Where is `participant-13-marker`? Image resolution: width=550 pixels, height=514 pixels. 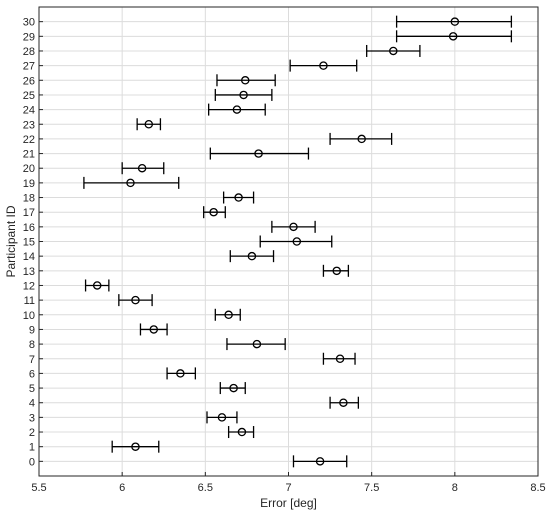 participant-13-marker is located at coordinates (336, 270).